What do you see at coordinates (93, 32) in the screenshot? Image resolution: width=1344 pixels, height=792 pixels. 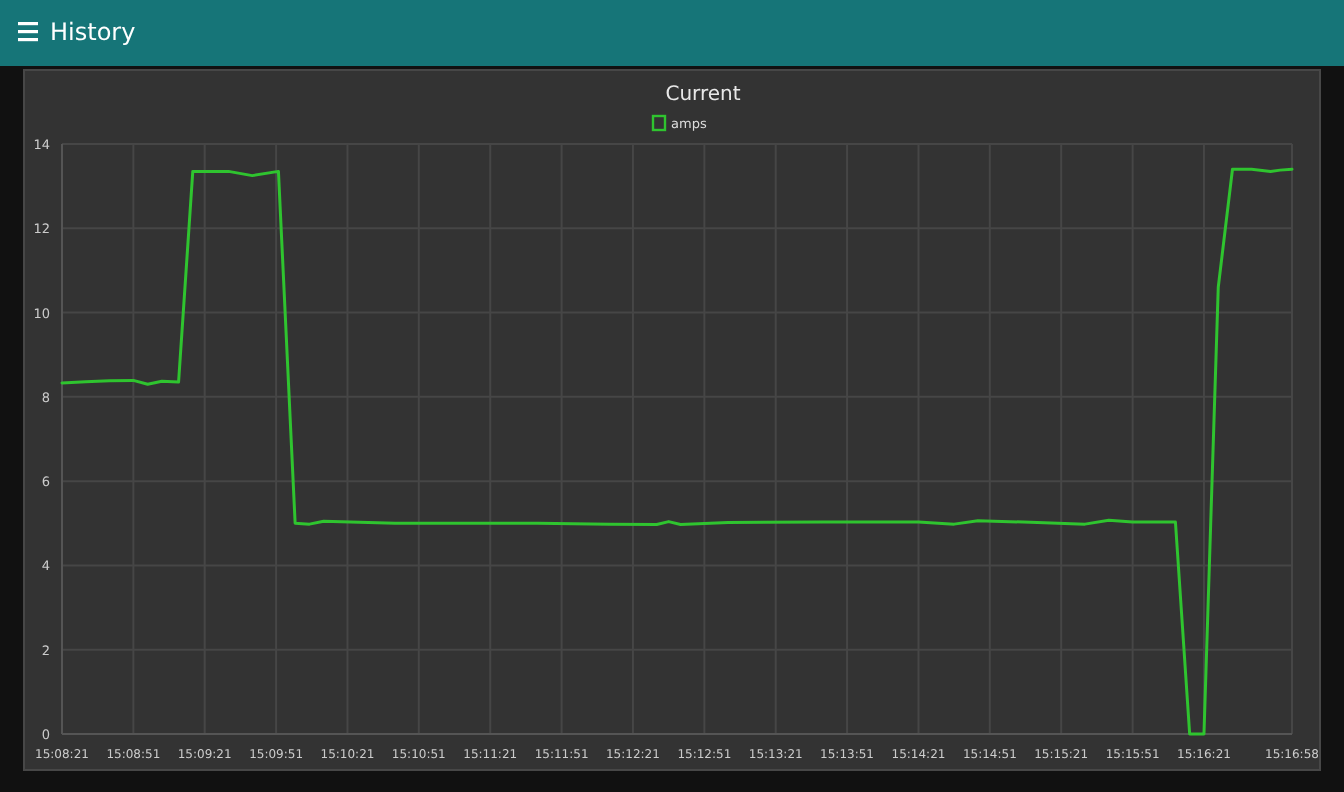 I see `text: History` at bounding box center [93, 32].